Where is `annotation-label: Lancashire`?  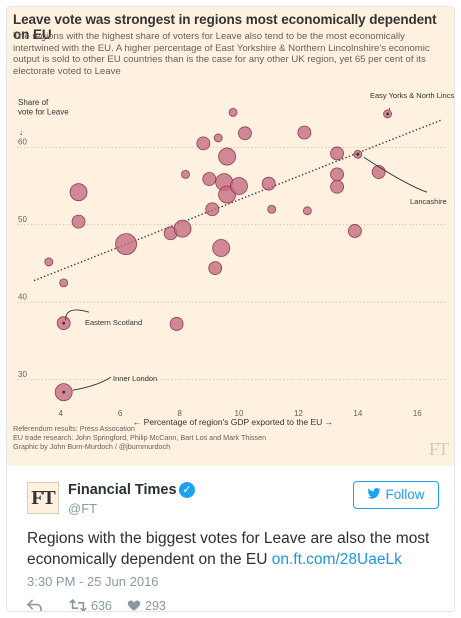 annotation-label: Lancashire is located at coordinates (428, 201).